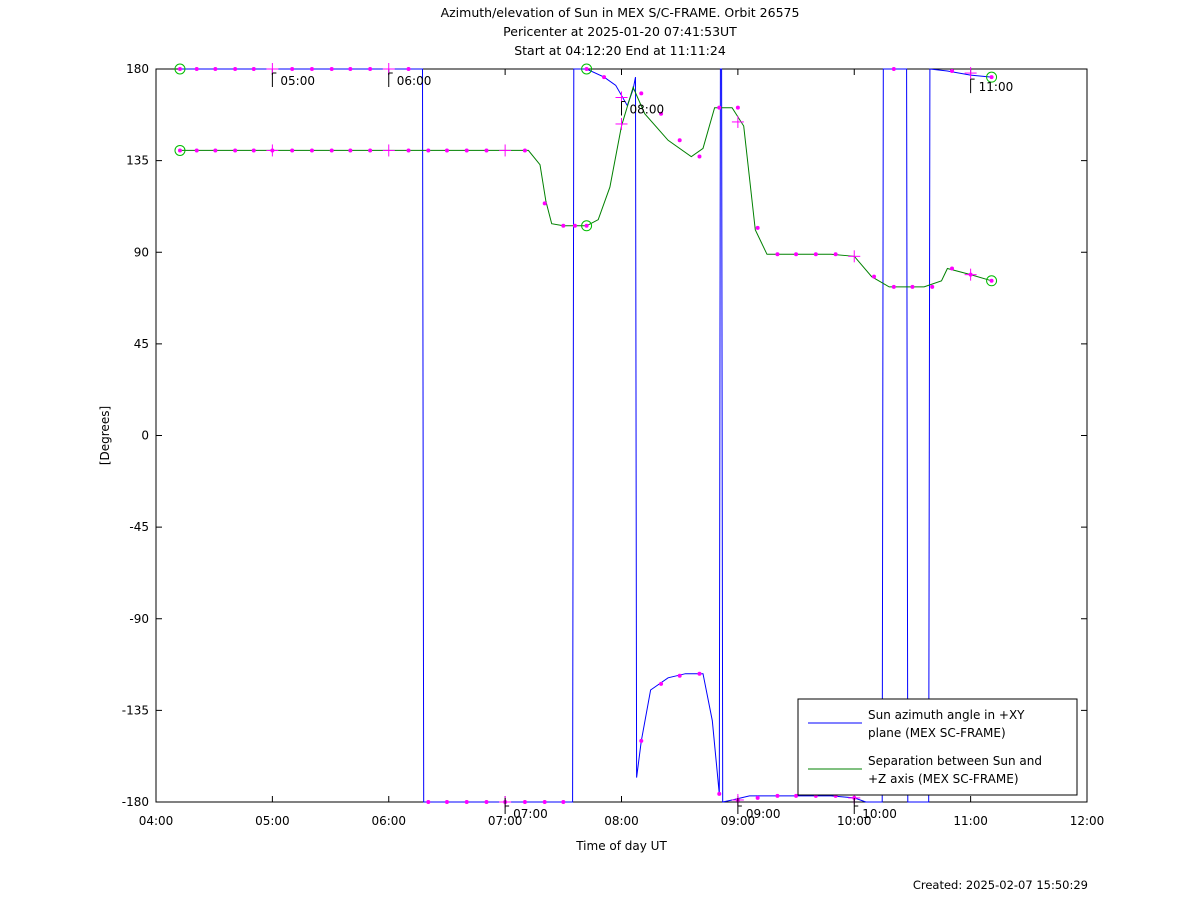 The height and width of the screenshot is (901, 1200). What do you see at coordinates (297, 81) in the screenshot?
I see `annotation-label: 05:00` at bounding box center [297, 81].